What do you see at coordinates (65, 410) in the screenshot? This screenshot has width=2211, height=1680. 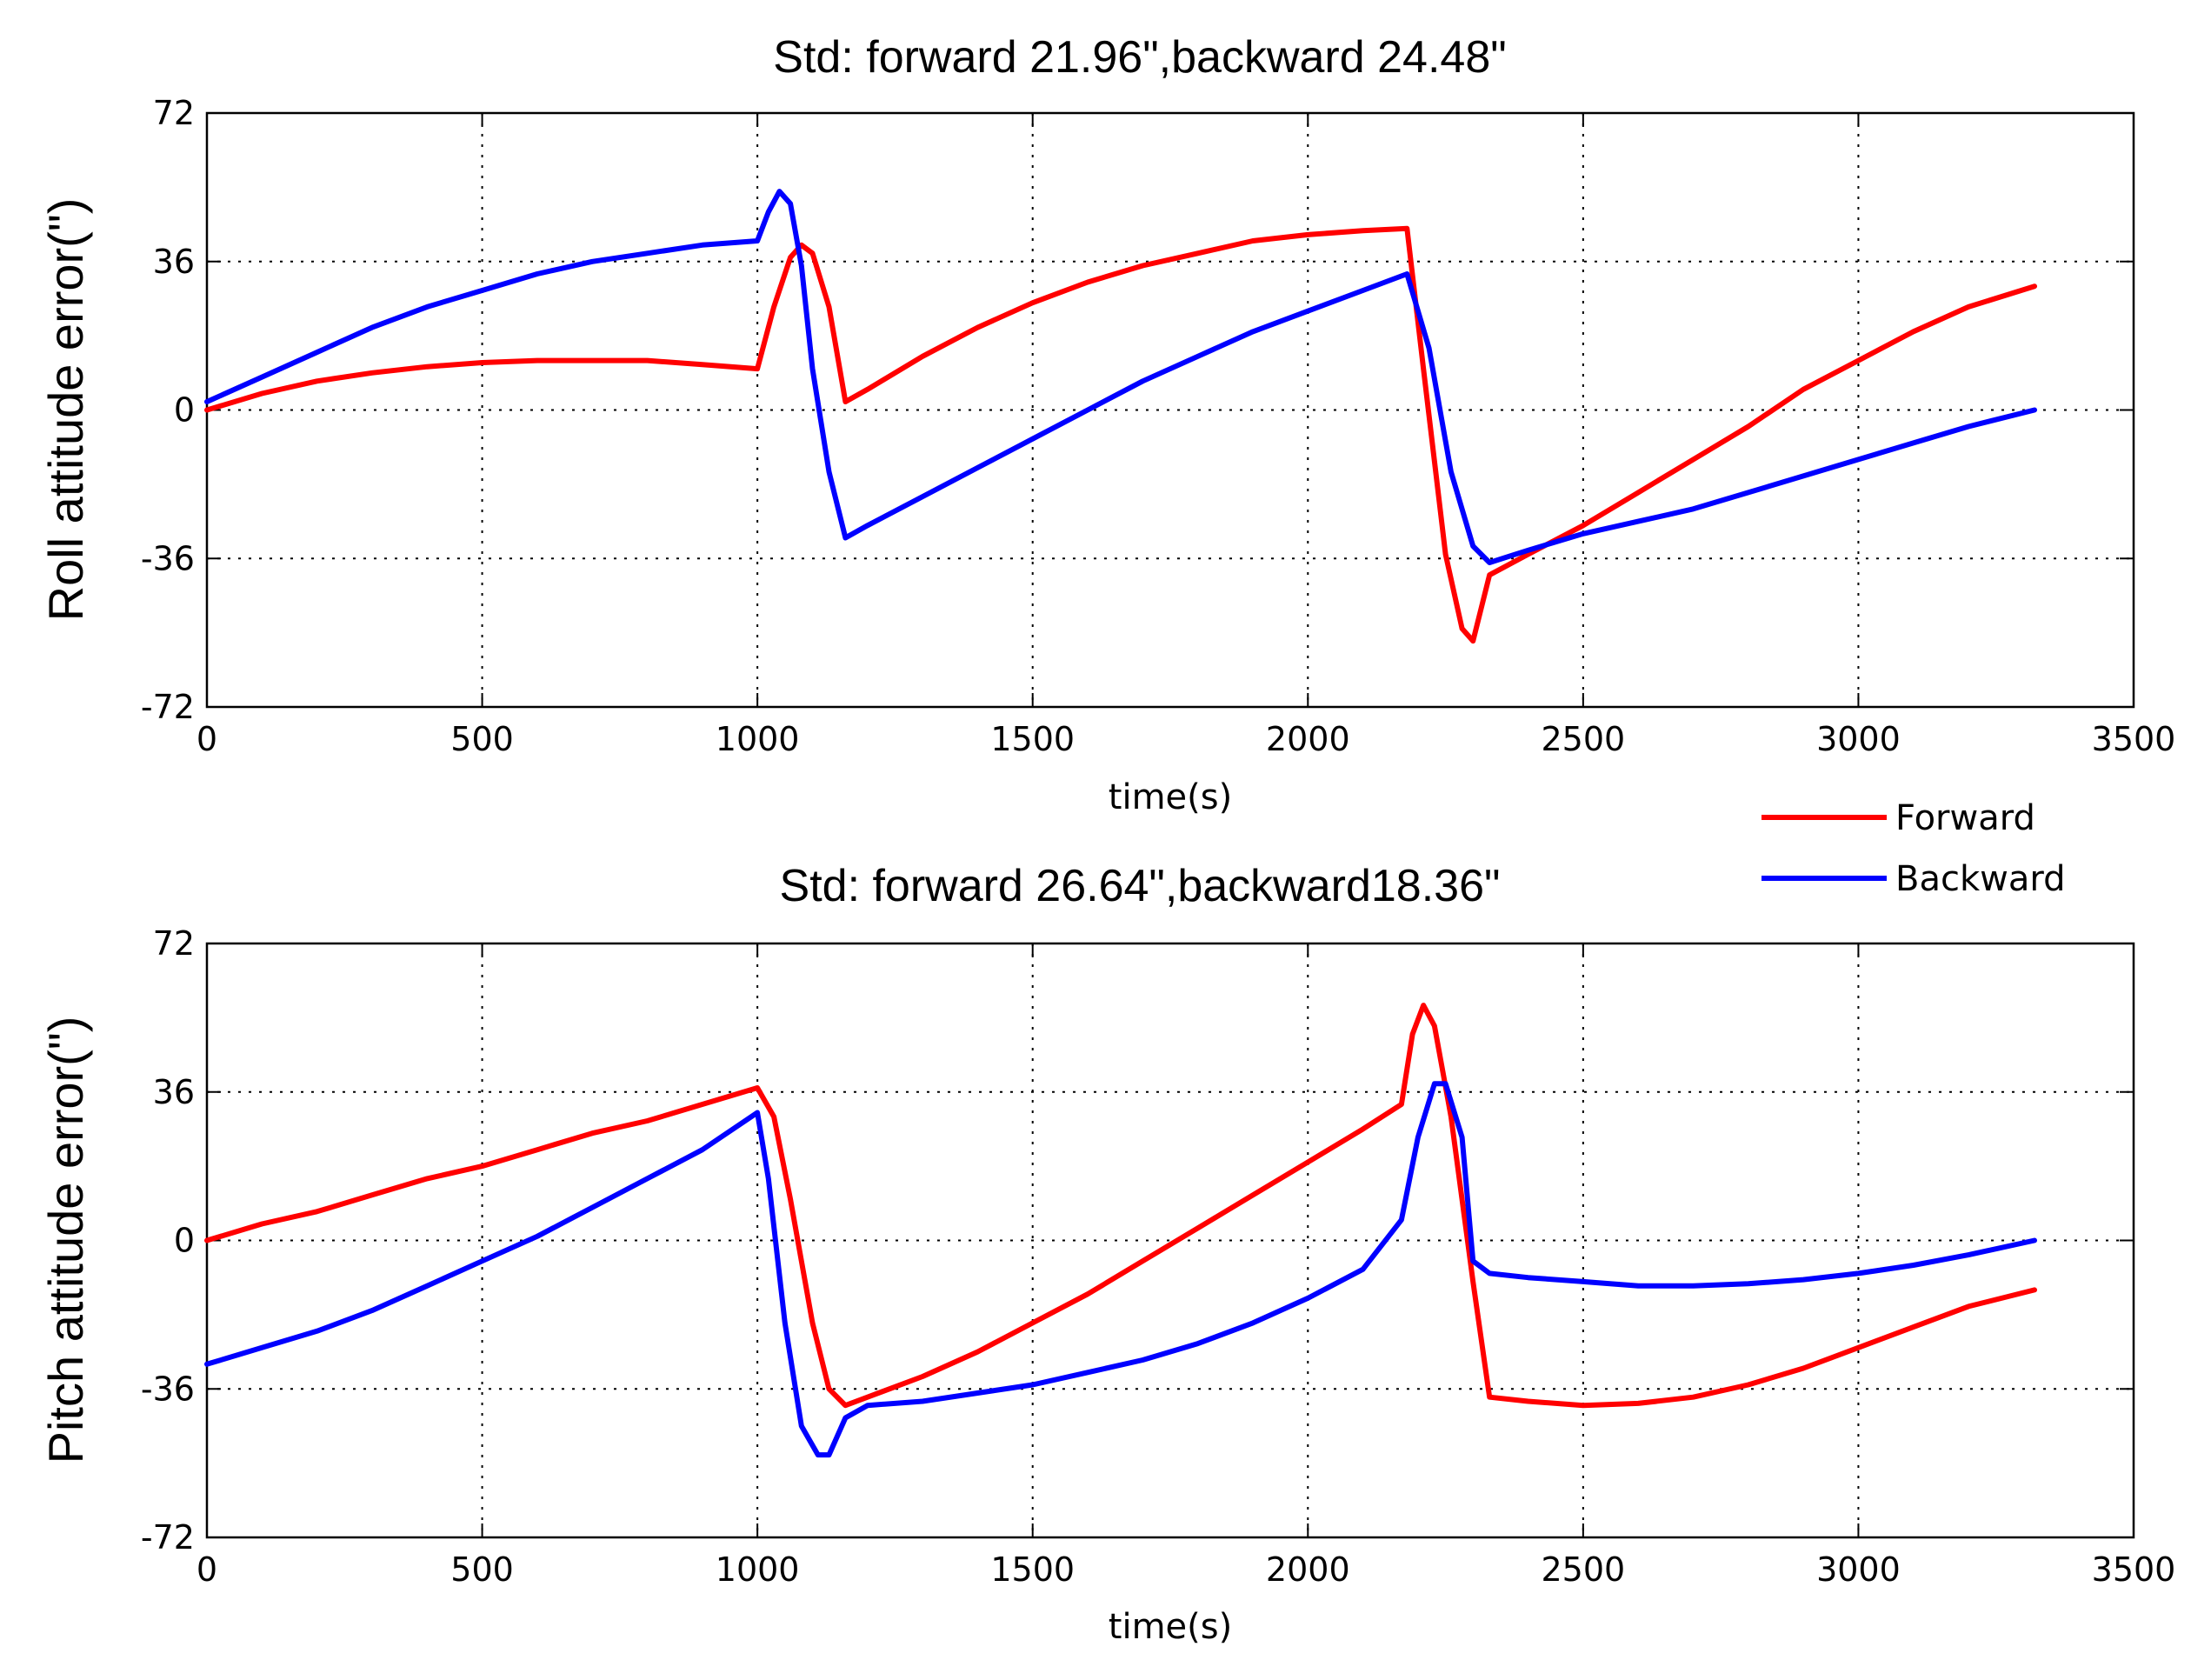 I see `y-axis-label: Roll attitude error(")` at bounding box center [65, 410].